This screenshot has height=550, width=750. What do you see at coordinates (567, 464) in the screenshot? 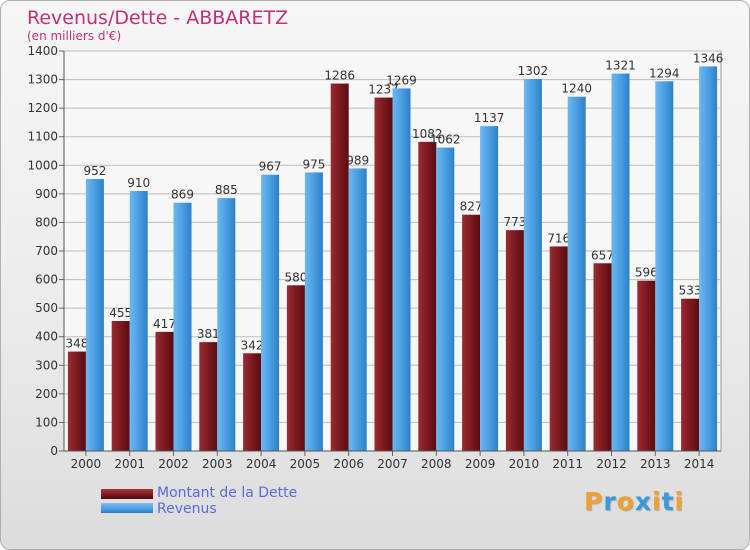
I see `x-tick-label: 2011` at bounding box center [567, 464].